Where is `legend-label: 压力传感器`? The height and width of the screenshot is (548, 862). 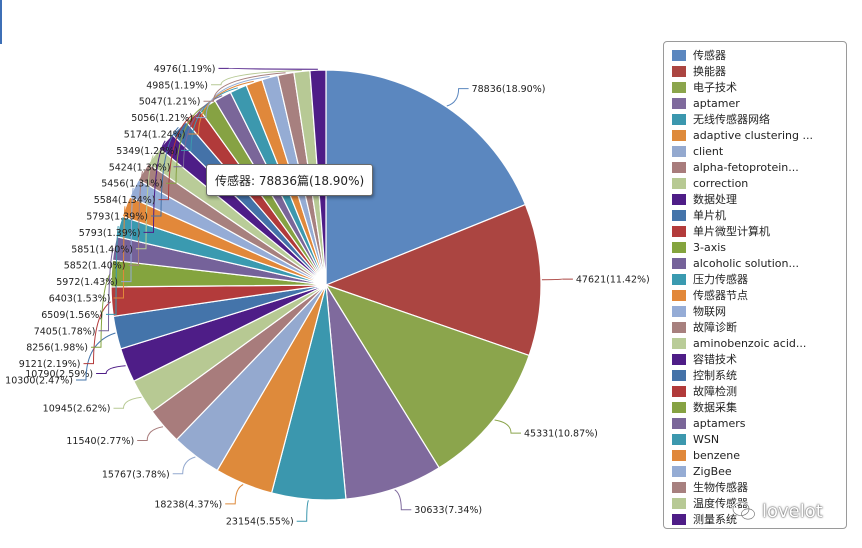
legend-label: 压力传感器 is located at coordinates (720, 279).